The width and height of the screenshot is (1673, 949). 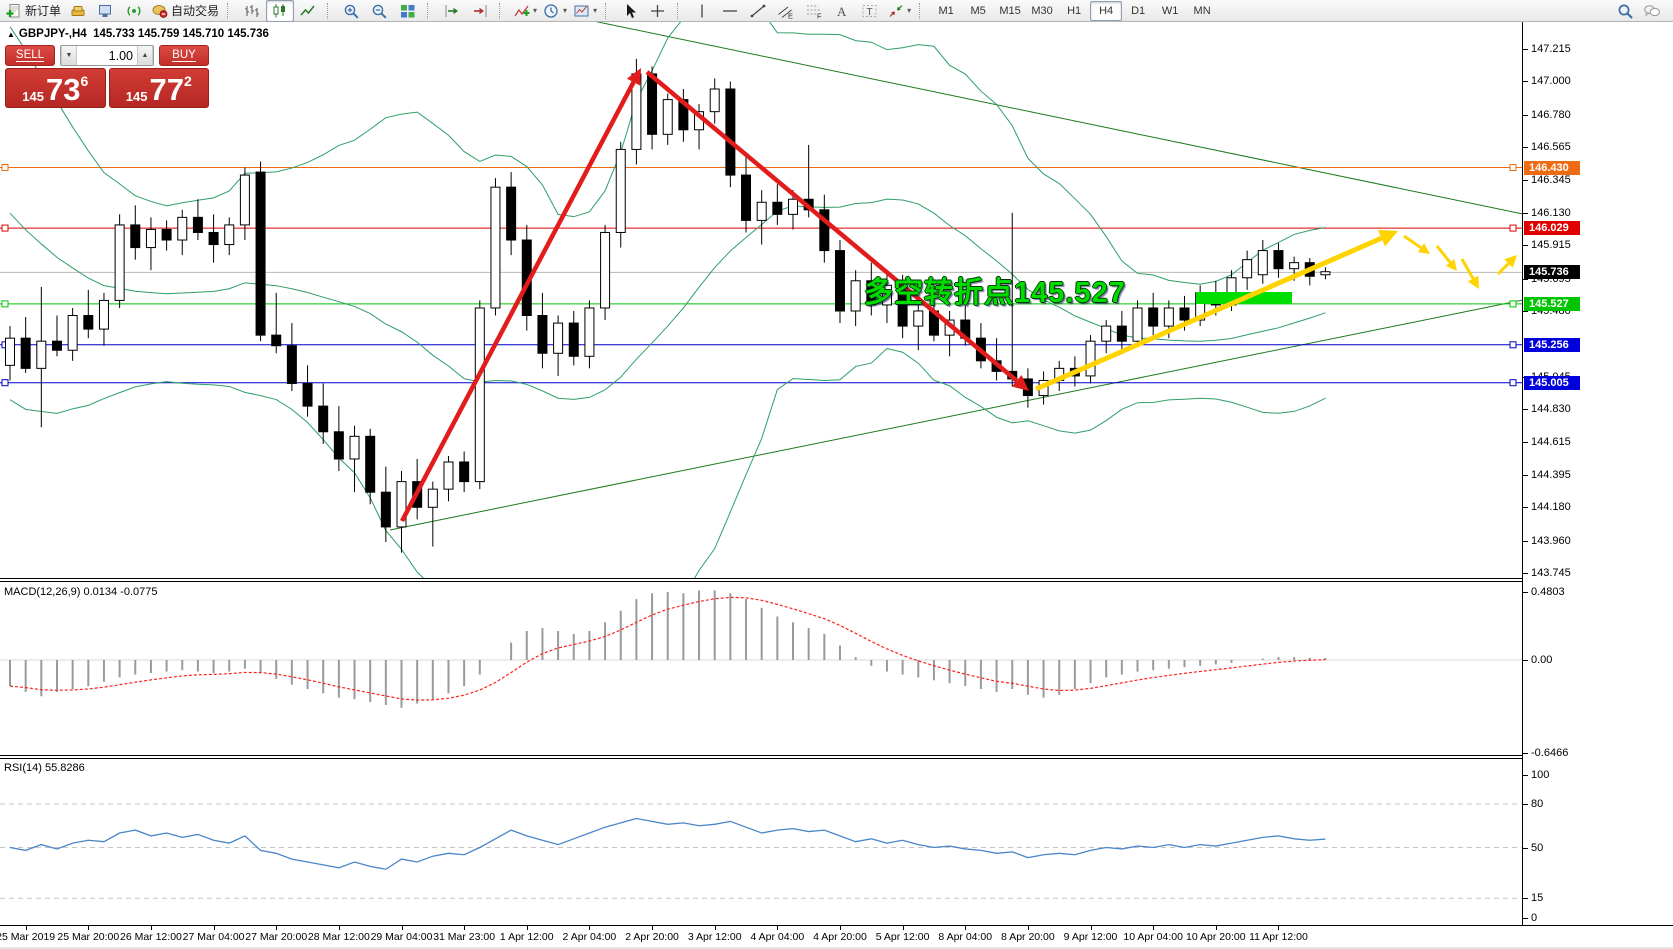 What do you see at coordinates (1202, 10) in the screenshot?
I see `timeframe-MN: MN` at bounding box center [1202, 10].